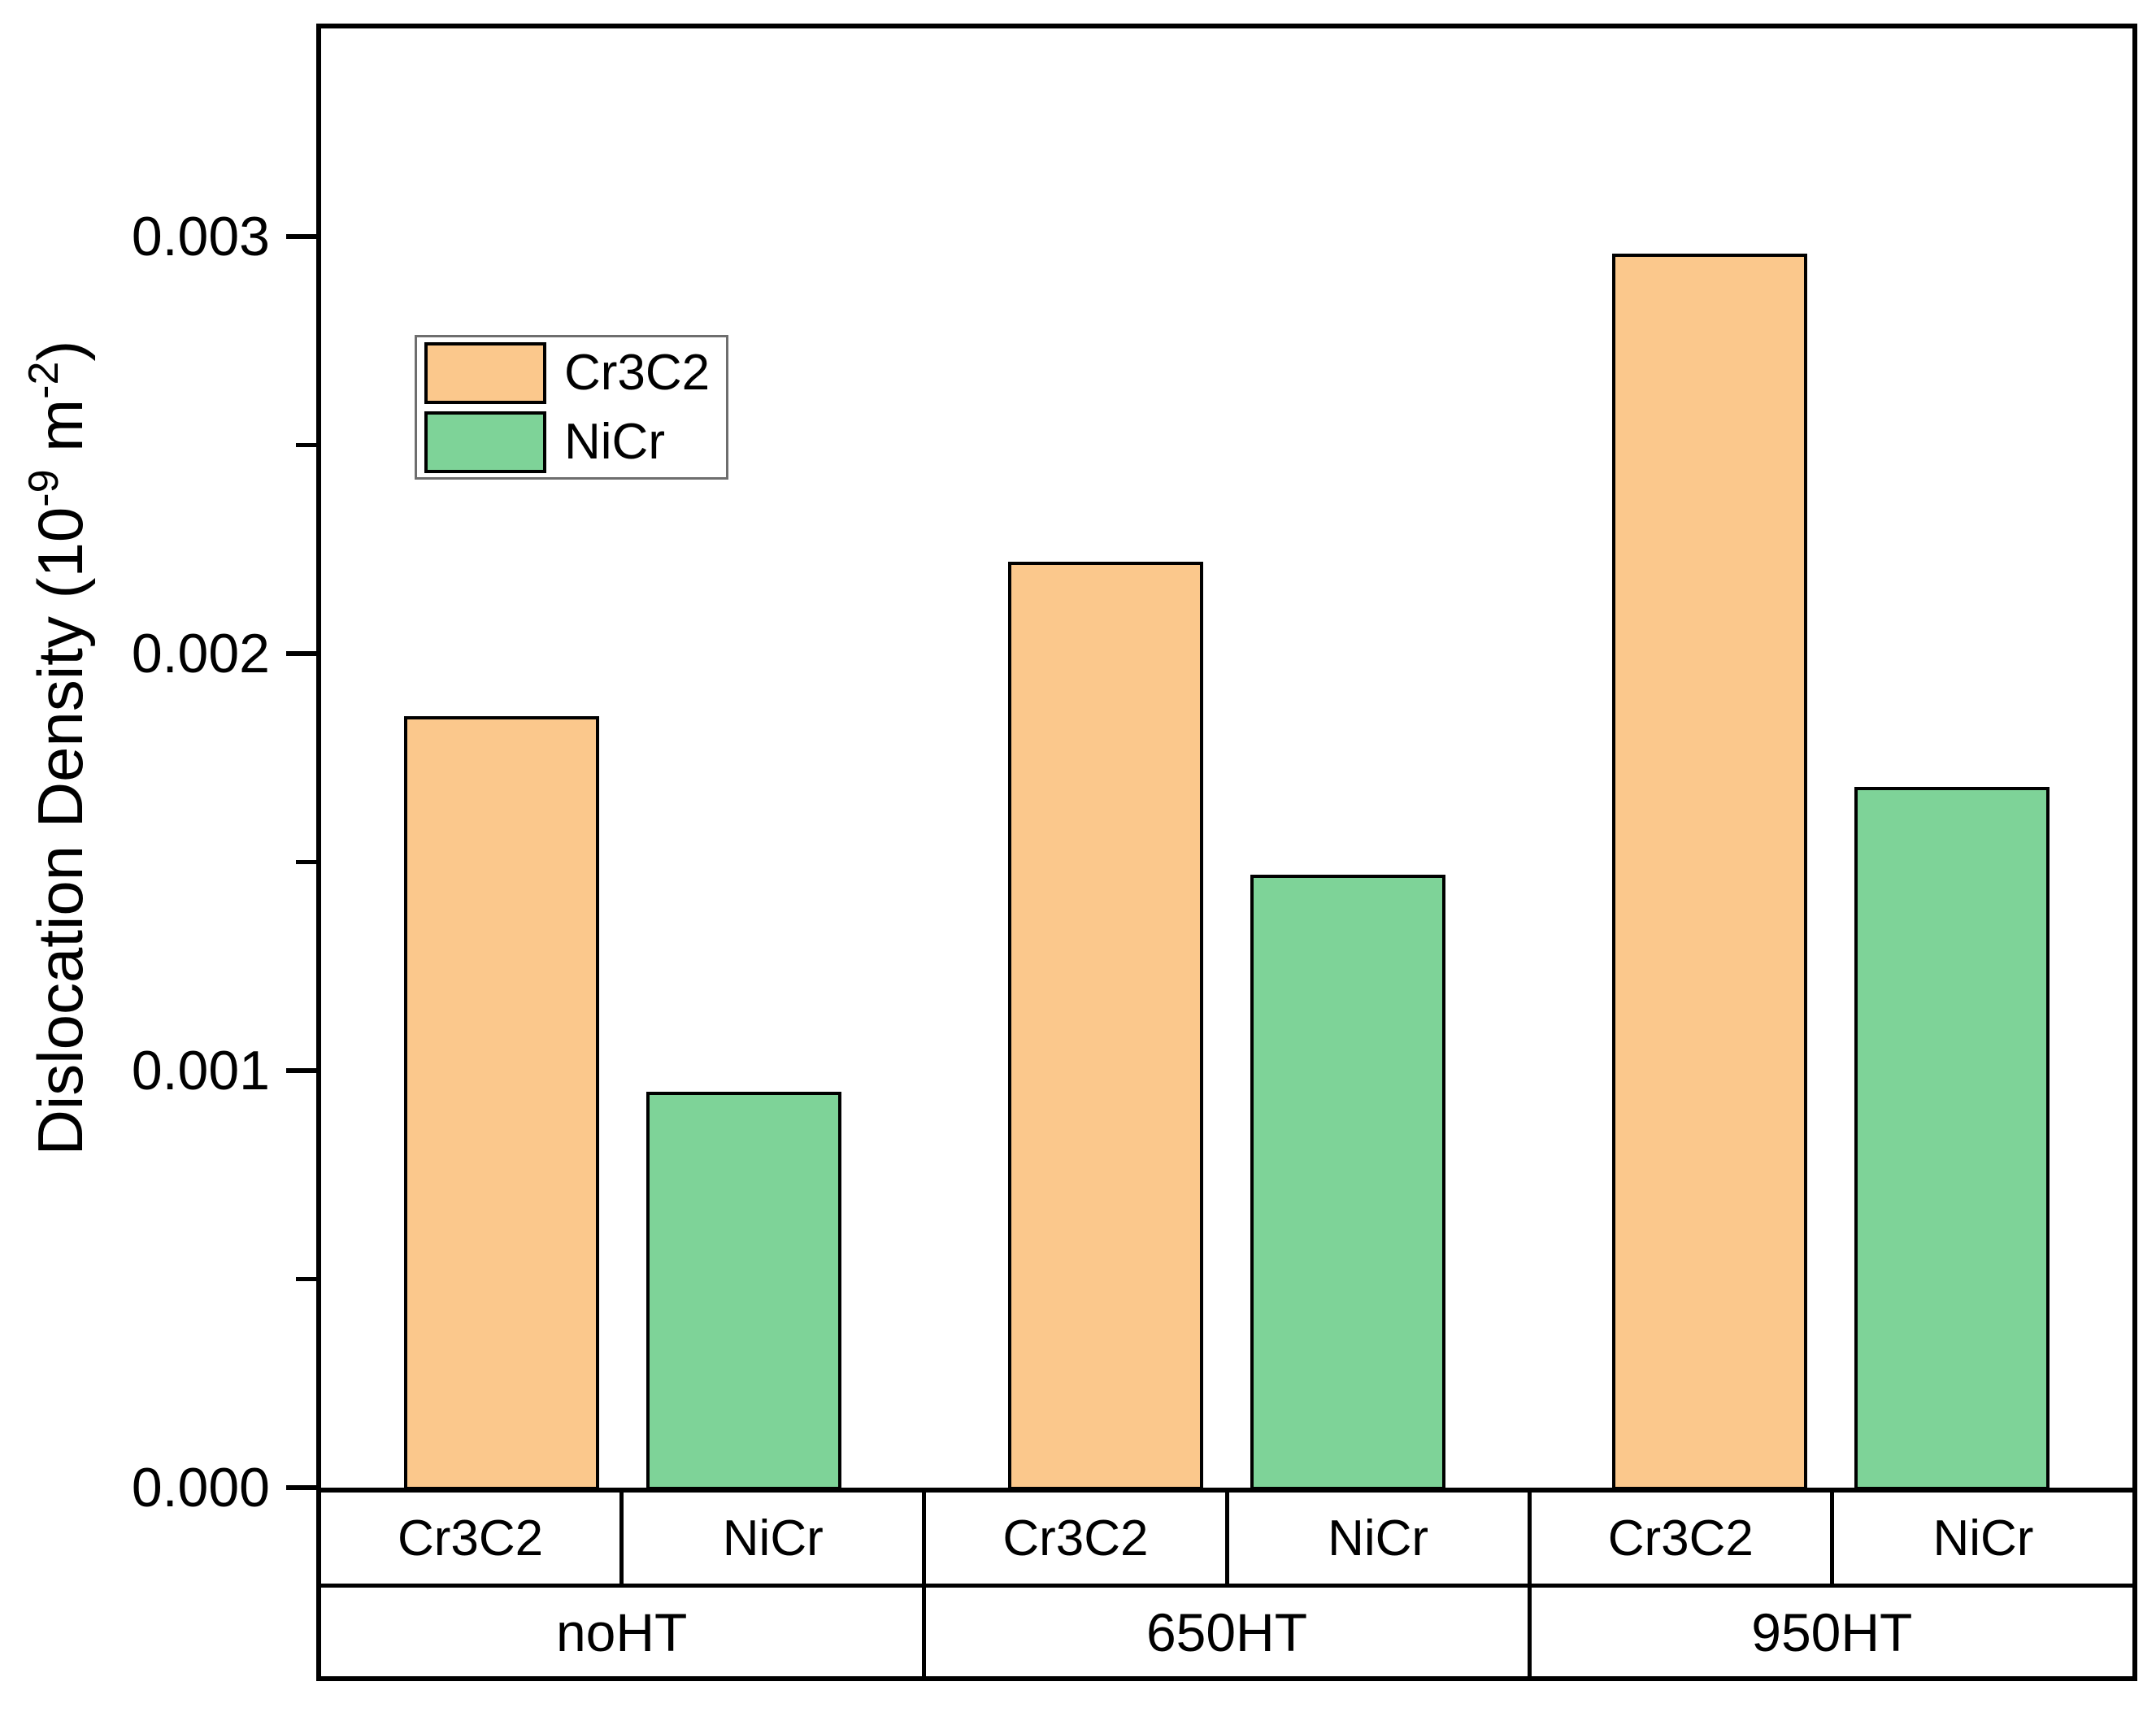 The height and width of the screenshot is (1712, 2156). Describe the element at coordinates (1683, 1538) in the screenshot. I see `x-cell-950ht-cr3c2: Cr3C2` at that location.